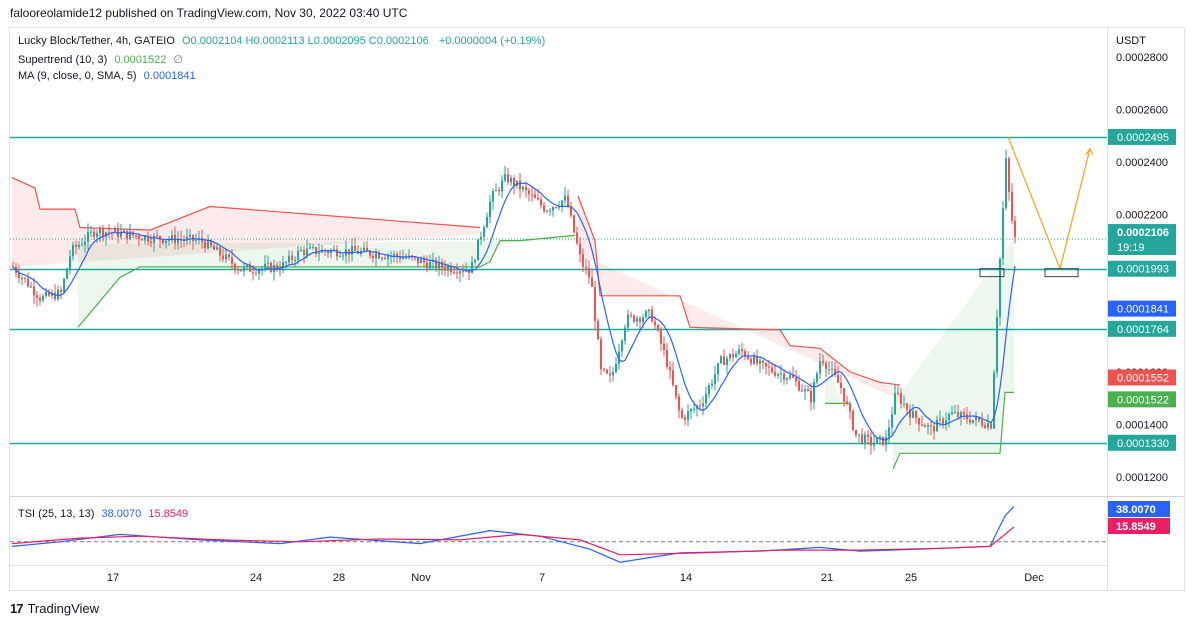  I want to click on tsi-tag-label: 15.8549, so click(1136, 527).